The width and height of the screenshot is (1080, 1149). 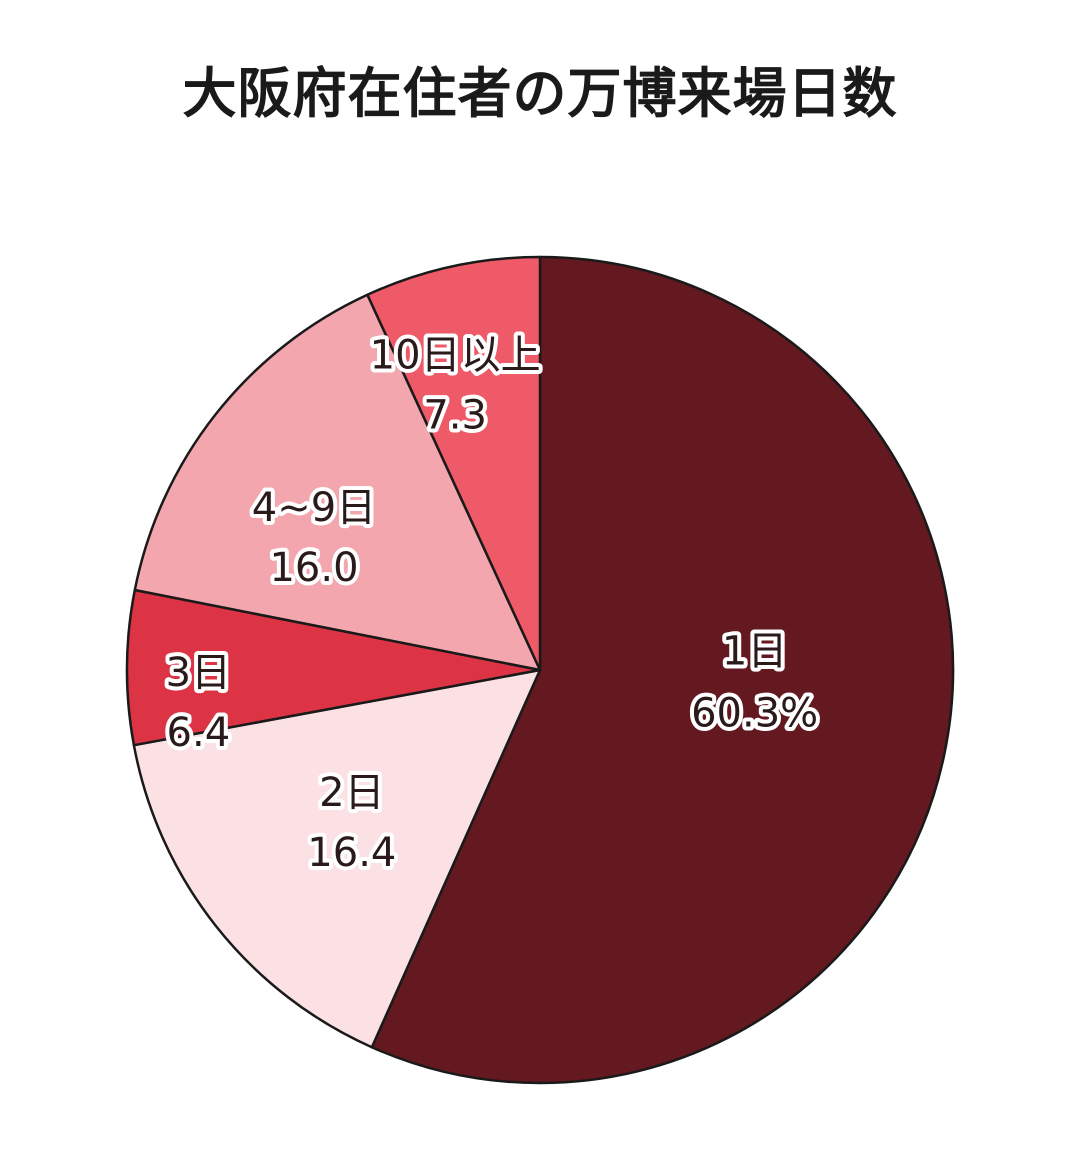 I want to click on slice-value-label: 16.4, so click(x=351, y=853).